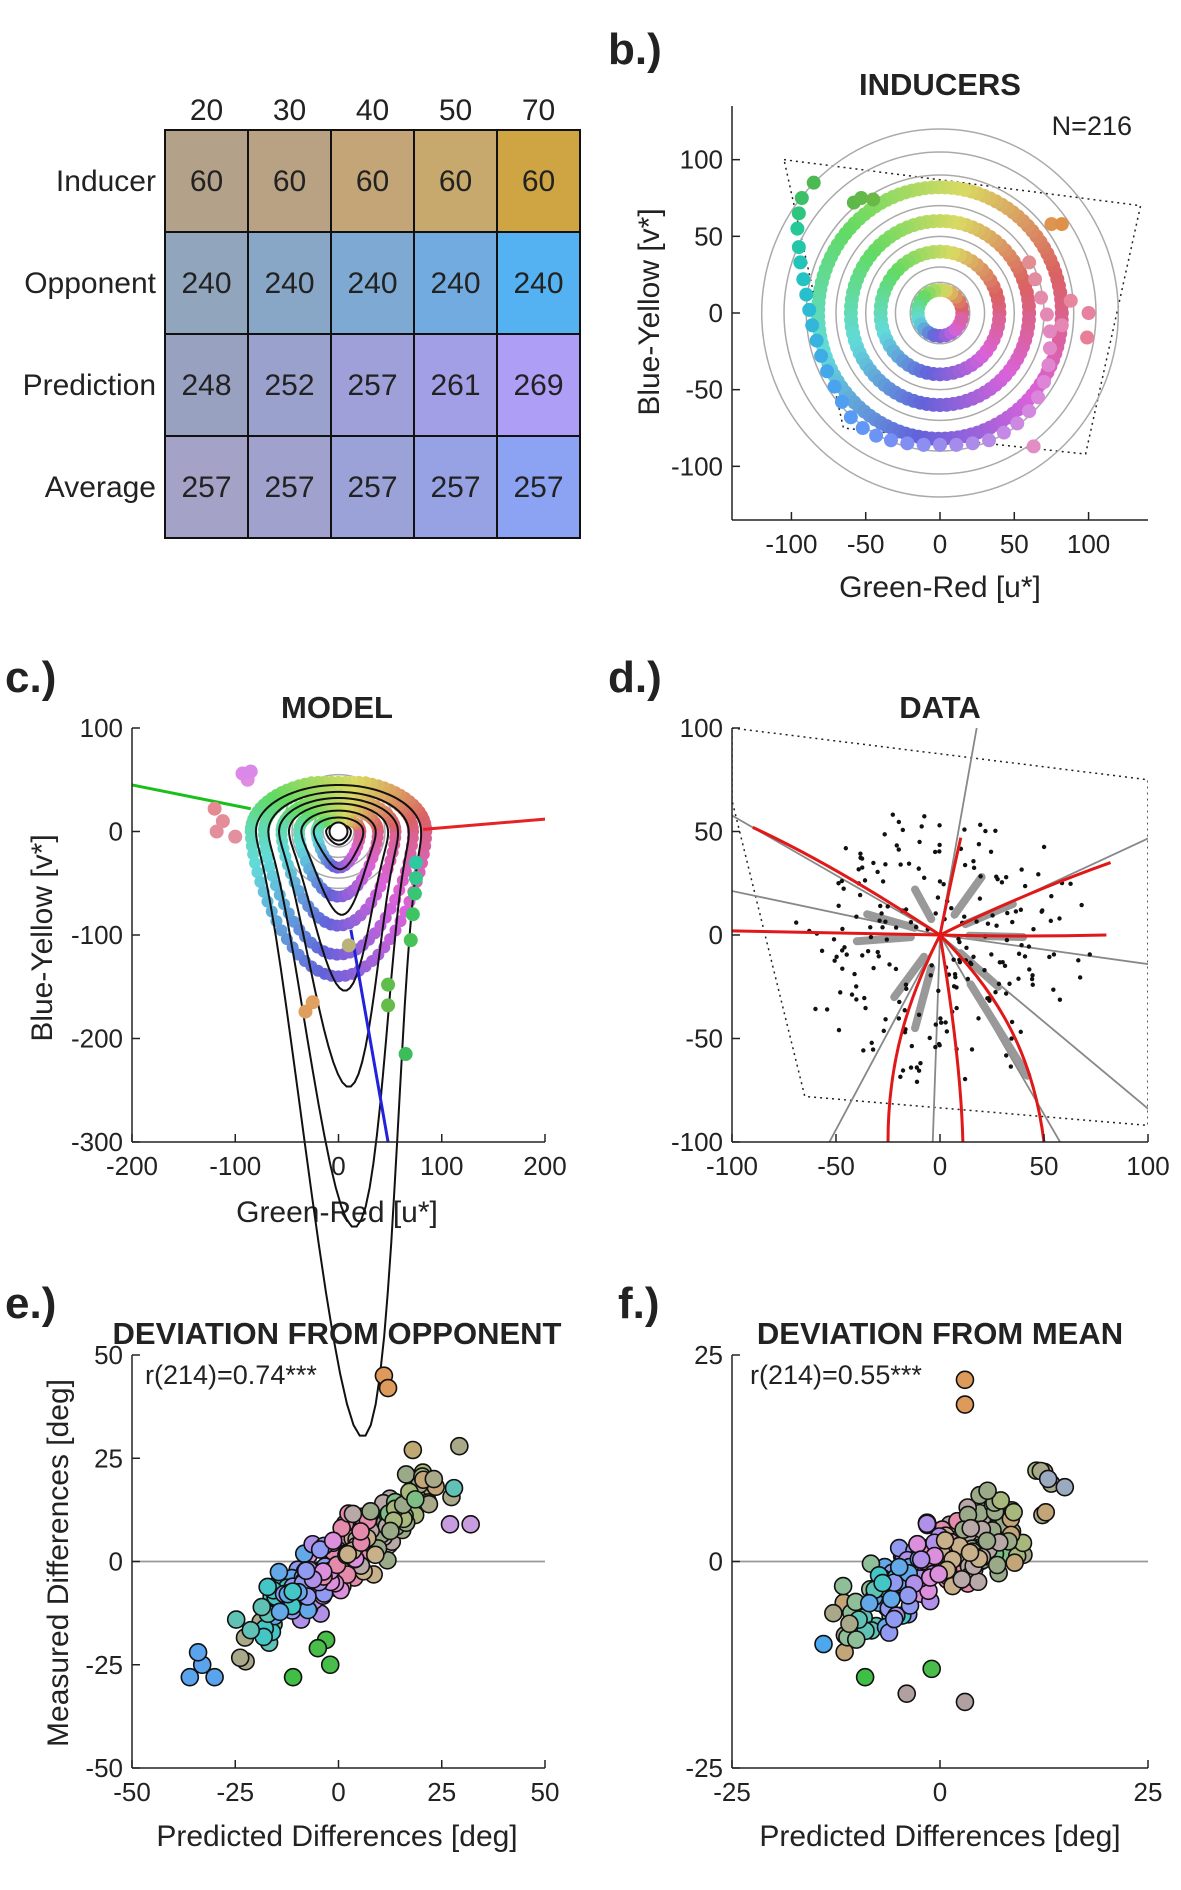  Describe the element at coordinates (372, 283) in the screenshot. I see `table-cell-value: 240` at that location.